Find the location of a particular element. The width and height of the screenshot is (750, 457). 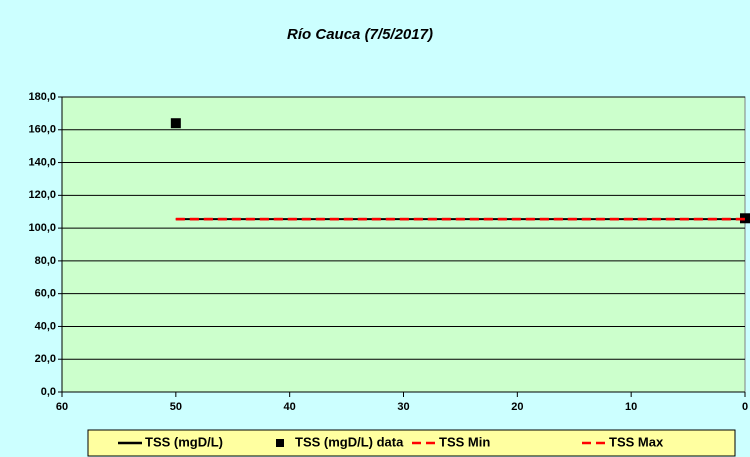

x-tick-label: 0 is located at coordinates (745, 407).